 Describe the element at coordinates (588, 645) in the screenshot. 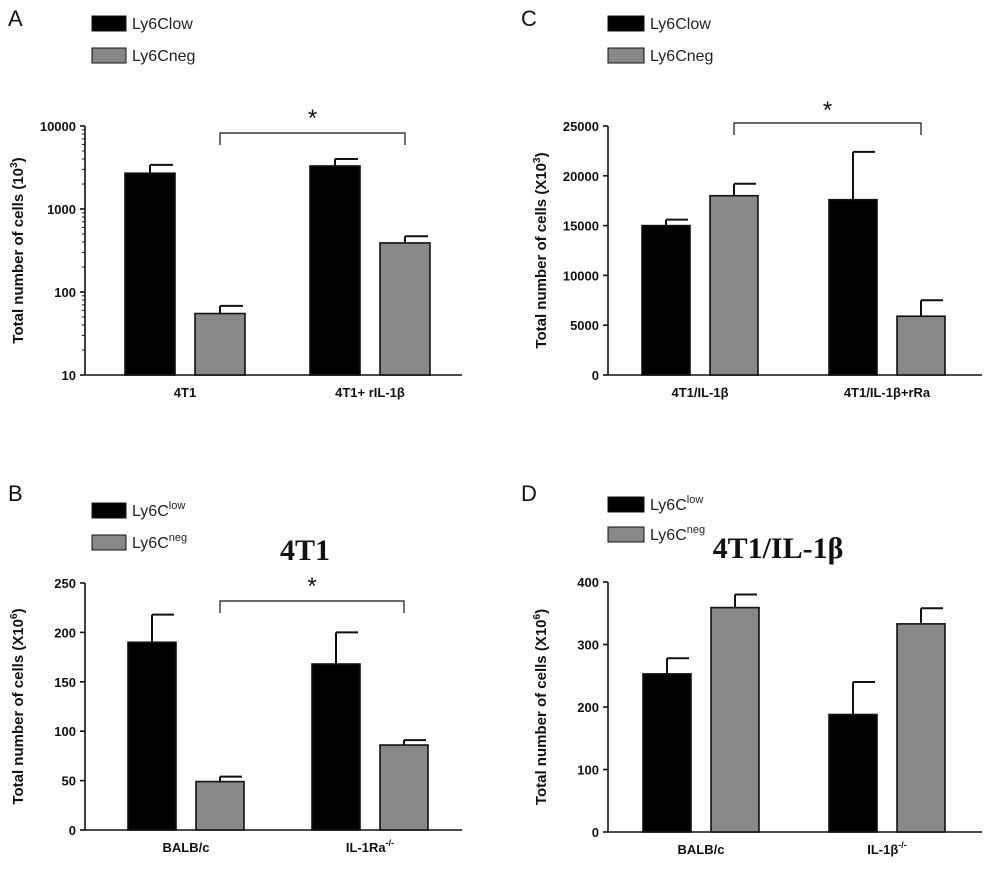

I see `y-tick-label: 300` at that location.